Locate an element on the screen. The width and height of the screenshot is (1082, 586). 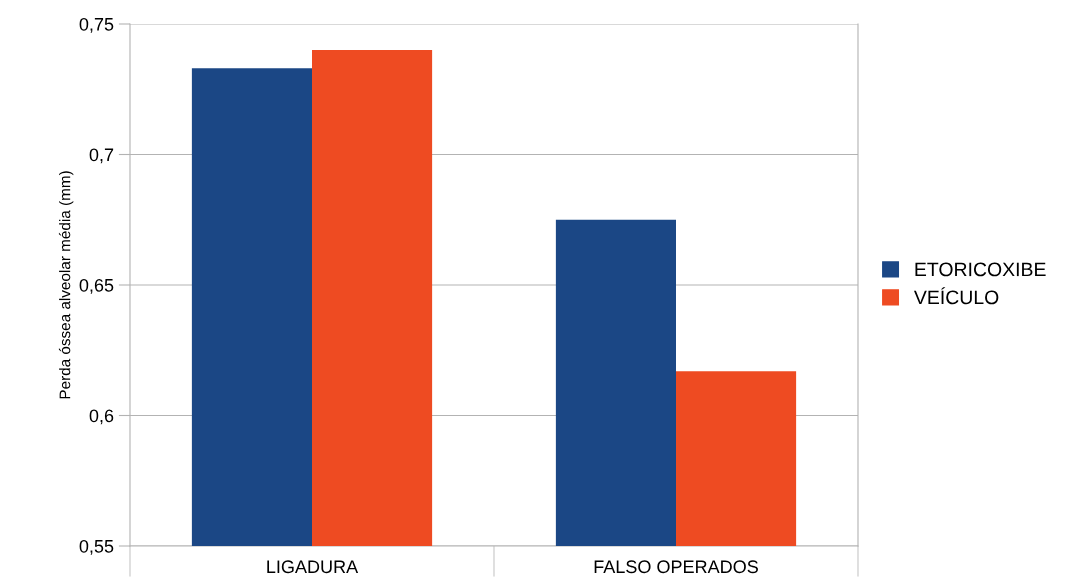
y-tick-label: 0,6 is located at coordinates (101, 417).